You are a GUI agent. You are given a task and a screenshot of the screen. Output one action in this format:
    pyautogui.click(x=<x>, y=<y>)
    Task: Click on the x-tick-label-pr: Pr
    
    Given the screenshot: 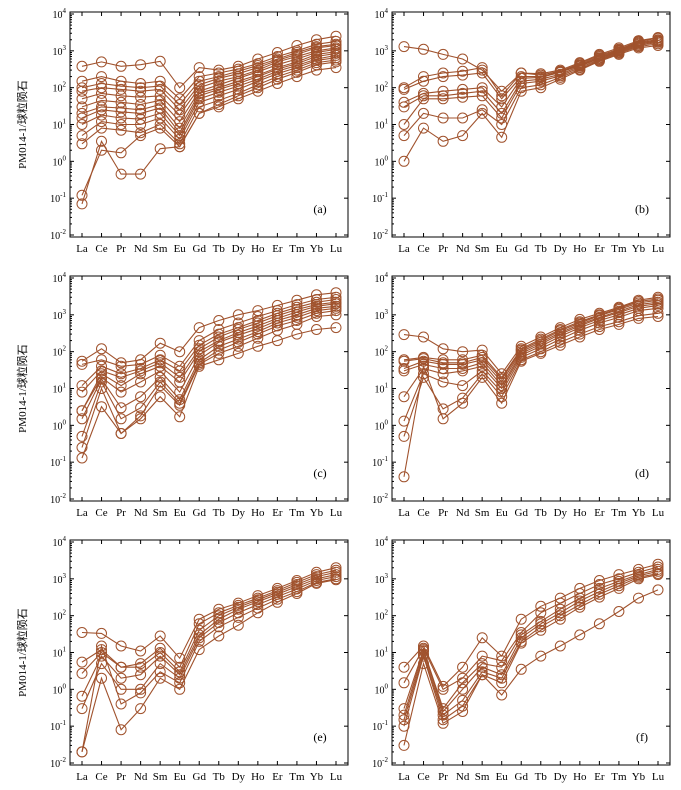 What is the action you would take?
    pyautogui.click(x=121, y=777)
    